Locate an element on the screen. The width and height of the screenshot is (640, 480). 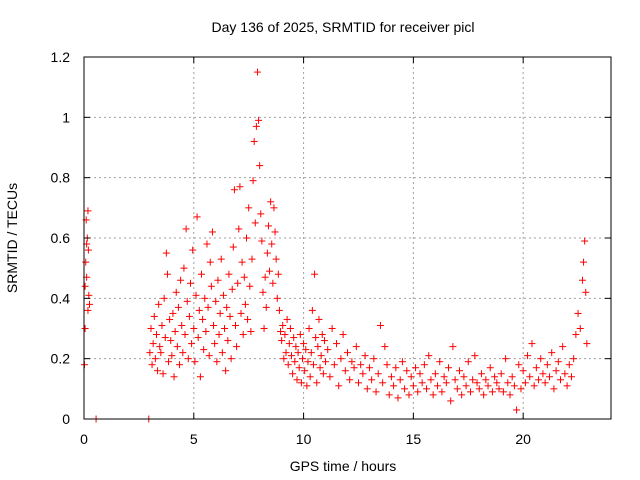
y-tick-label: 0.6 is located at coordinates (61, 238).